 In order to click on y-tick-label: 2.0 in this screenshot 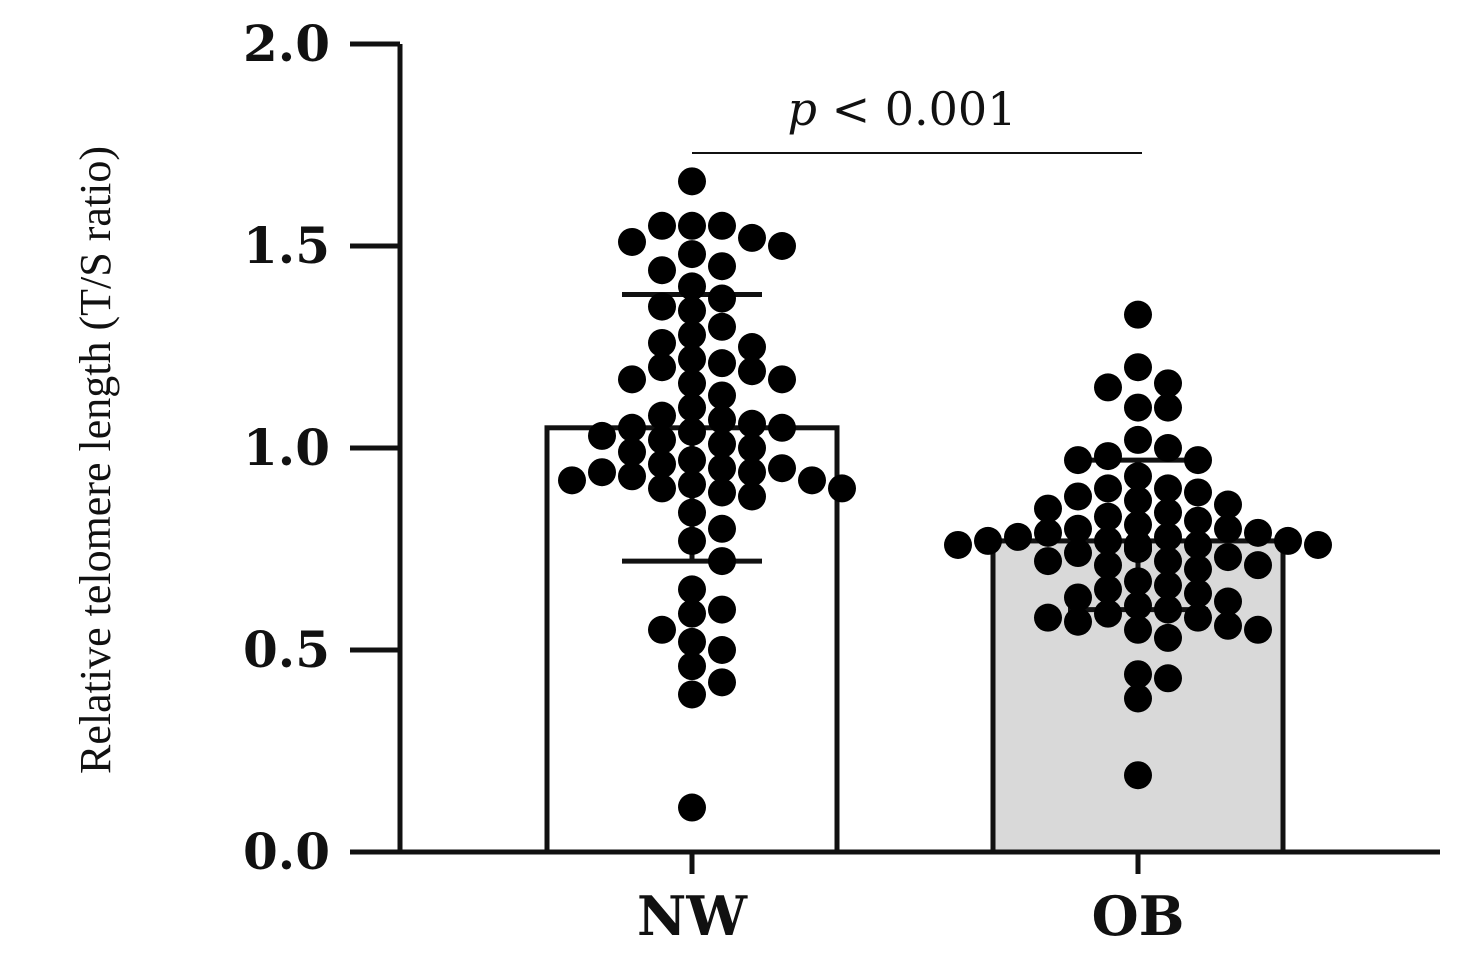, I will do `click(286, 43)`.